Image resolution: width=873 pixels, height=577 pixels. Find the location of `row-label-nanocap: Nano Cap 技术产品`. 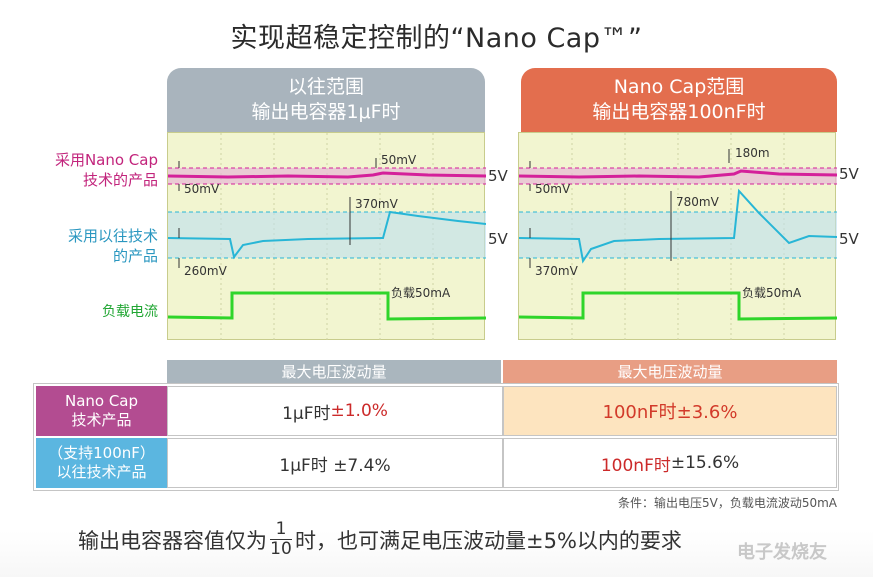

row-label-nanocap: Nano Cap 技术产品 is located at coordinates (101, 411).